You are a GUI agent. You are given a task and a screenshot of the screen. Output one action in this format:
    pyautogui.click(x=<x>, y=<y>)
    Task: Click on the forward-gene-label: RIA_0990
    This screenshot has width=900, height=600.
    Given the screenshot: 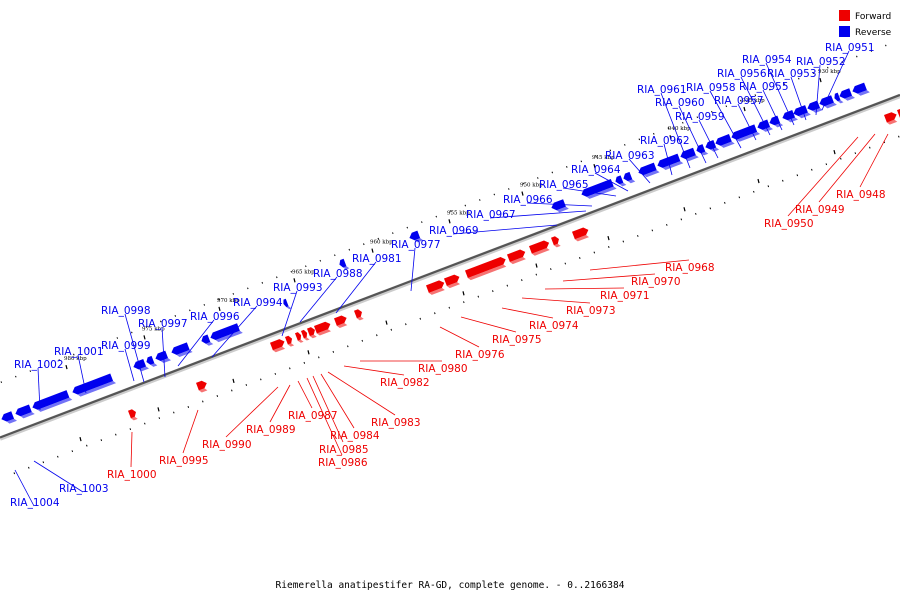 What is the action you would take?
    pyautogui.click(x=227, y=445)
    